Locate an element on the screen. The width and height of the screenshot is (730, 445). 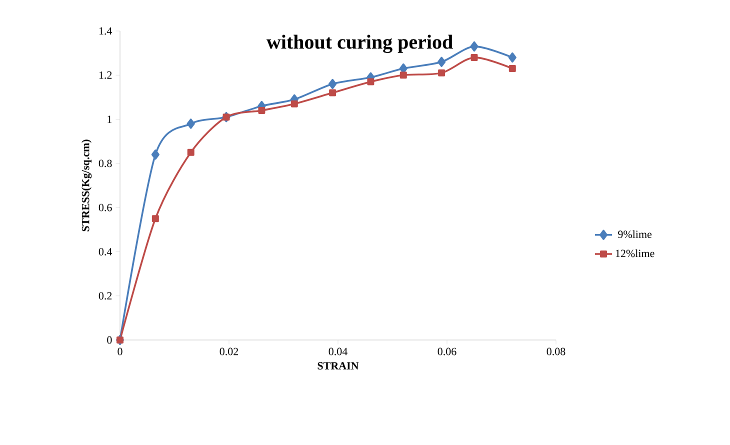
y-tick-label: 0.8 is located at coordinates (105, 164).